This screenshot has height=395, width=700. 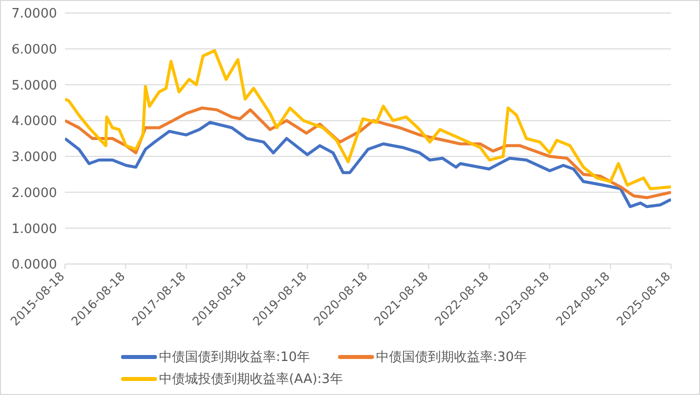 What do you see at coordinates (34, 193) in the screenshot?
I see `y-tick-label: 2.0000` at bounding box center [34, 193].